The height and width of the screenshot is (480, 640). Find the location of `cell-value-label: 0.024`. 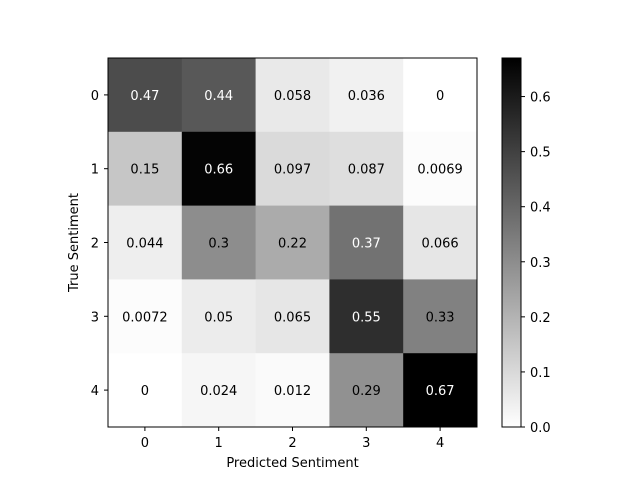

cell-value-label: 0.024 is located at coordinates (218, 391).